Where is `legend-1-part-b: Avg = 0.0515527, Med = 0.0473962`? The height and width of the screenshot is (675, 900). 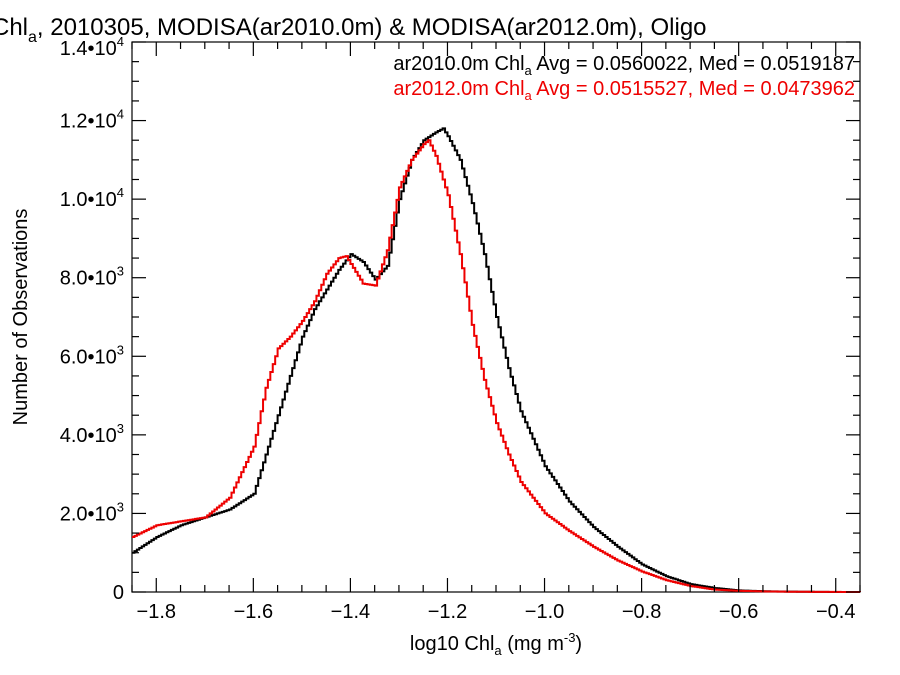
legend-1-part-b: Avg = 0.0515527, Med = 0.0473962 is located at coordinates (693, 89).